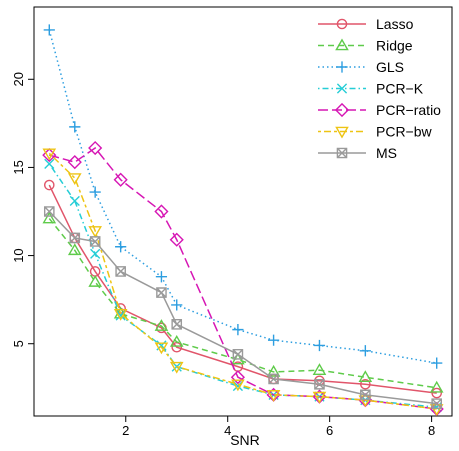 The height and width of the screenshot is (451, 459). I want to click on legend-entry: Ridge, so click(365, 46).